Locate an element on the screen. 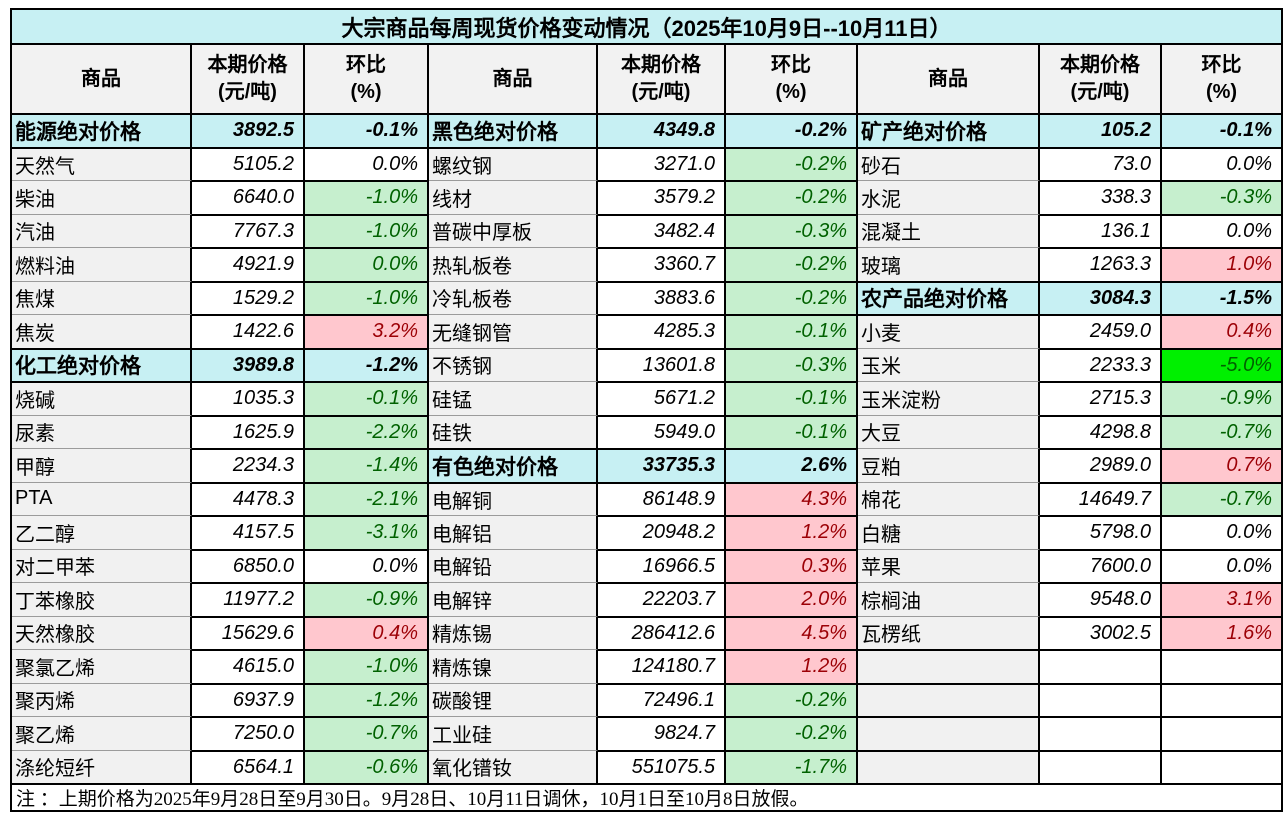 This screenshot has width=1286, height=816. price-cell: 4615.0 is located at coordinates (248, 666).